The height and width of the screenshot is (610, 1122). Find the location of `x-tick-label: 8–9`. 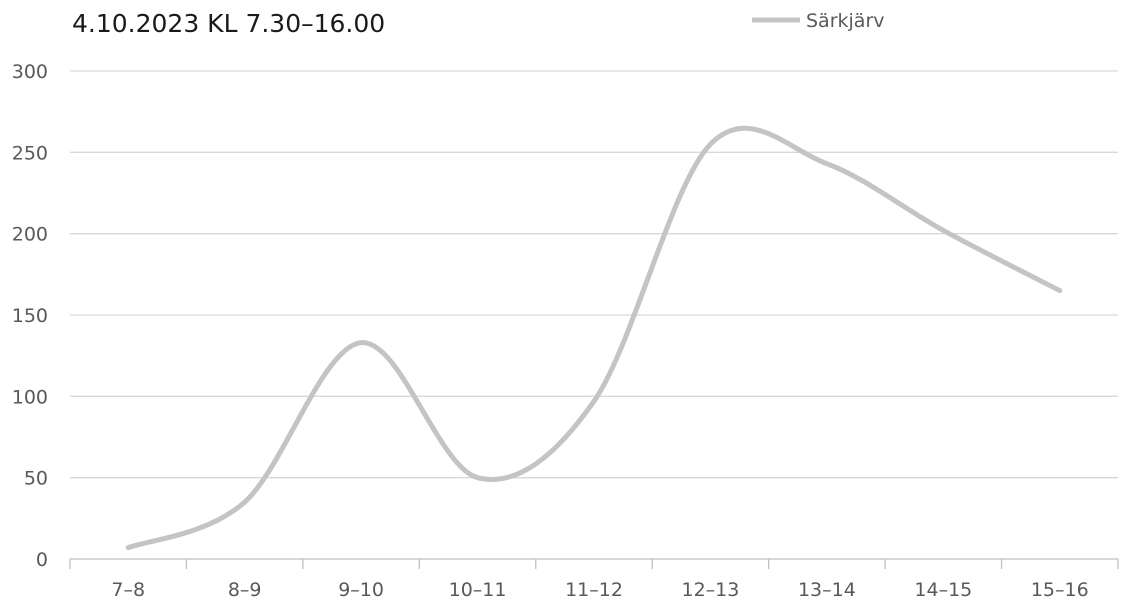

x-tick-label: 8–9 is located at coordinates (245, 590).